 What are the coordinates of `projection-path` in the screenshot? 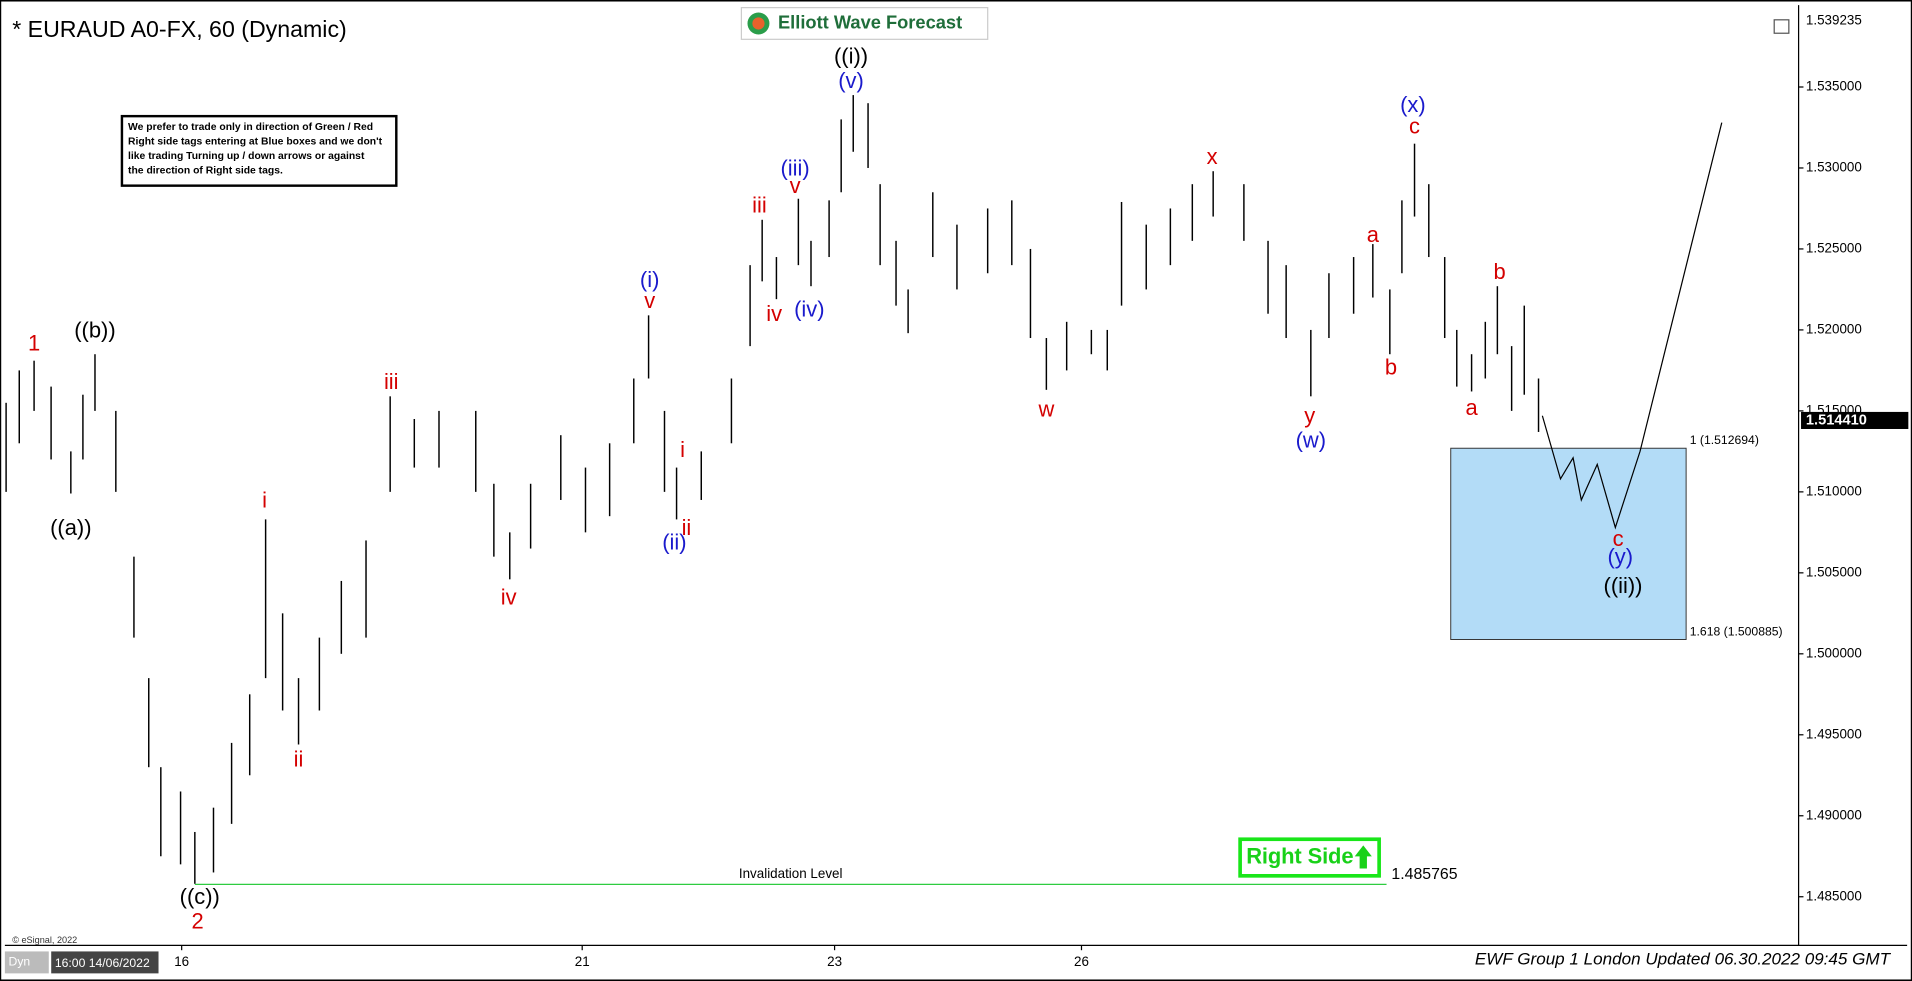 It's located at (1632, 326).